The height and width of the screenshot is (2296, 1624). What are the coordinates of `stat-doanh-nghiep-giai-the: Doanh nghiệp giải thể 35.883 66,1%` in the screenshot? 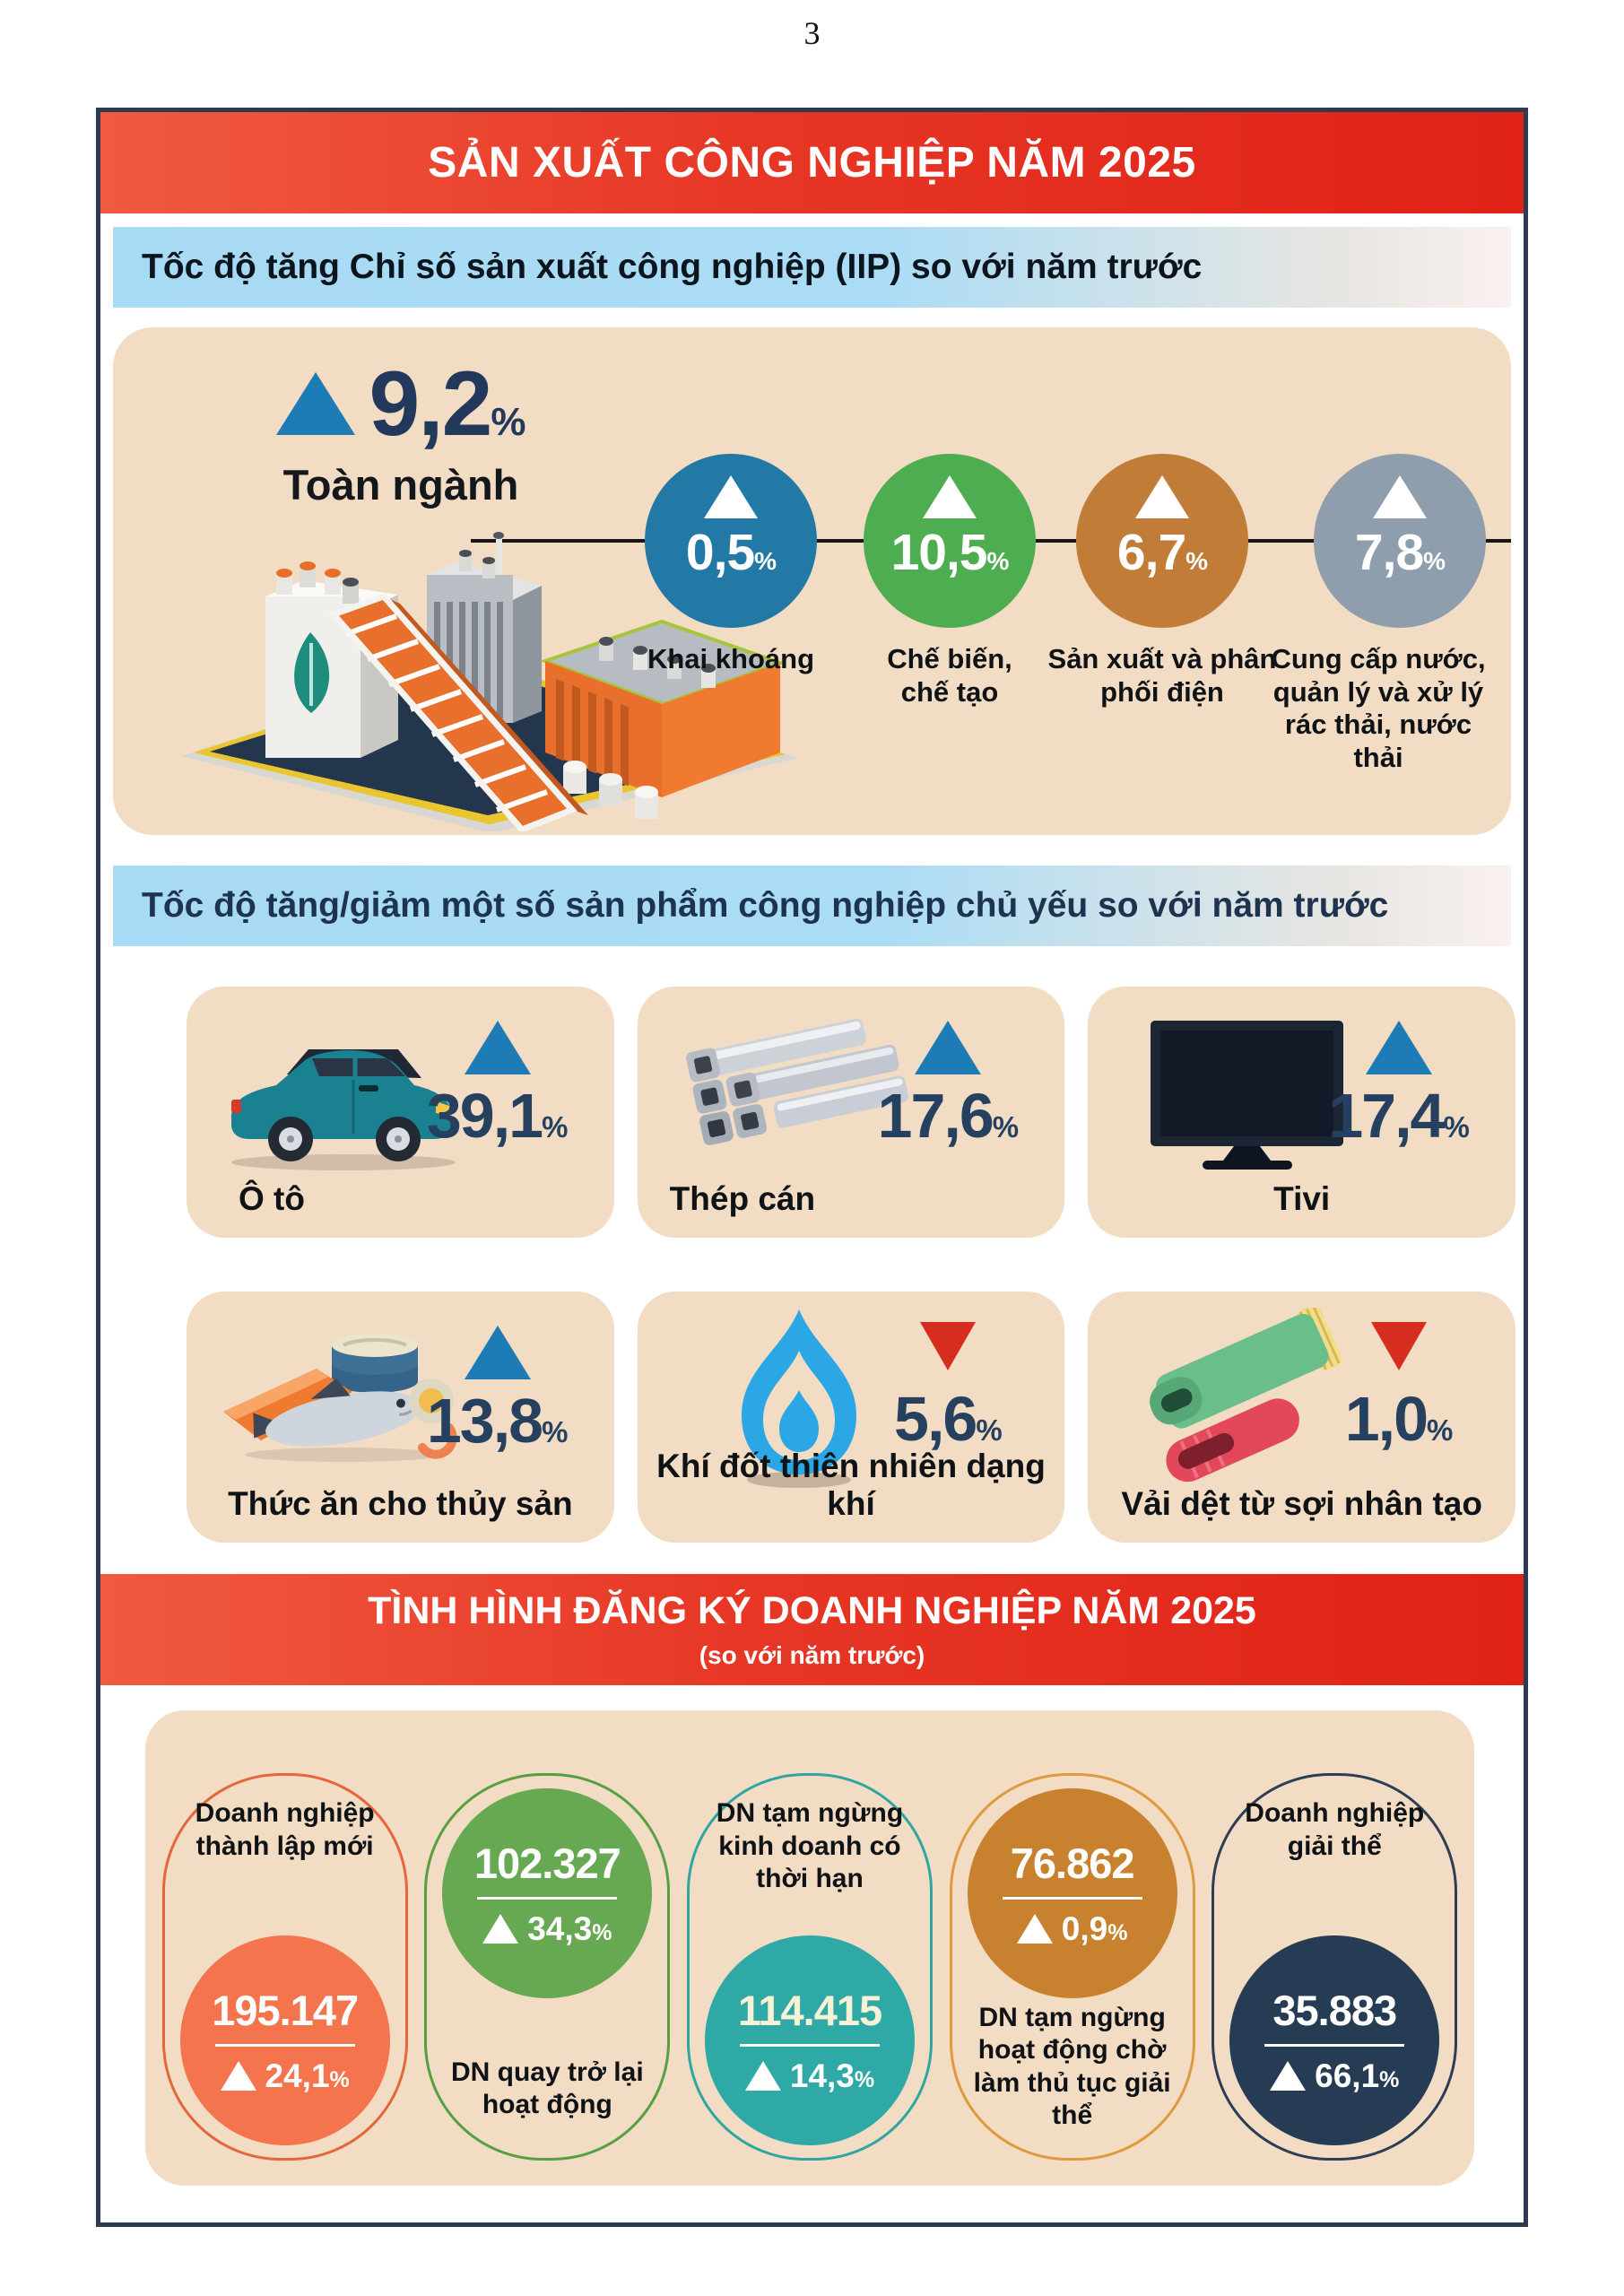 It's located at (1334, 1967).